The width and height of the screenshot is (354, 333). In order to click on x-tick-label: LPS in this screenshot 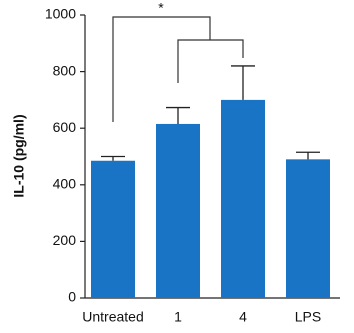, I will do `click(308, 317)`.